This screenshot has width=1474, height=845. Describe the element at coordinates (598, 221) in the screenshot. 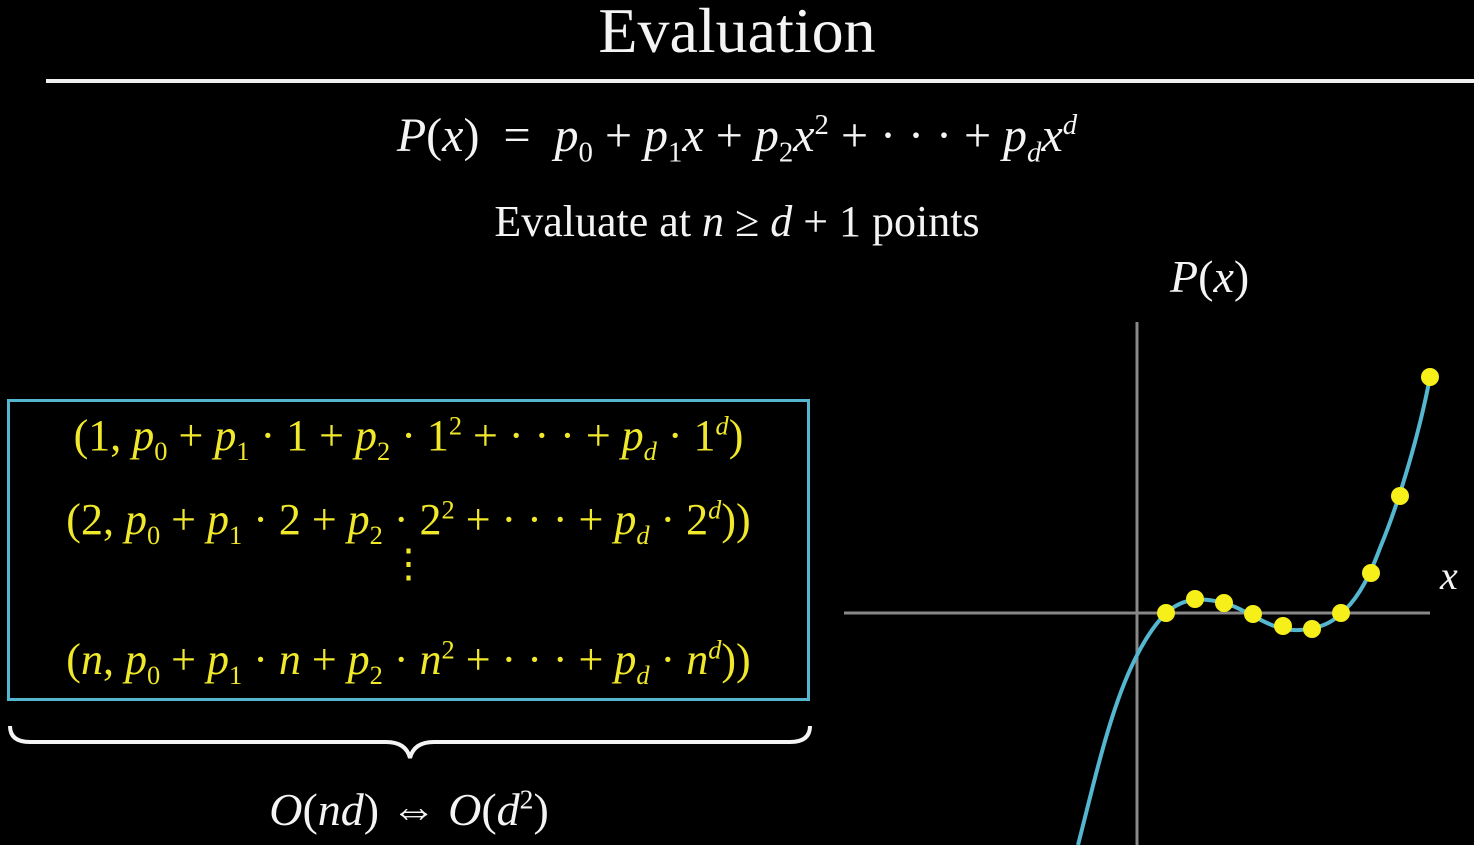

I see `subtitle-pre: Evaluate at` at that location.